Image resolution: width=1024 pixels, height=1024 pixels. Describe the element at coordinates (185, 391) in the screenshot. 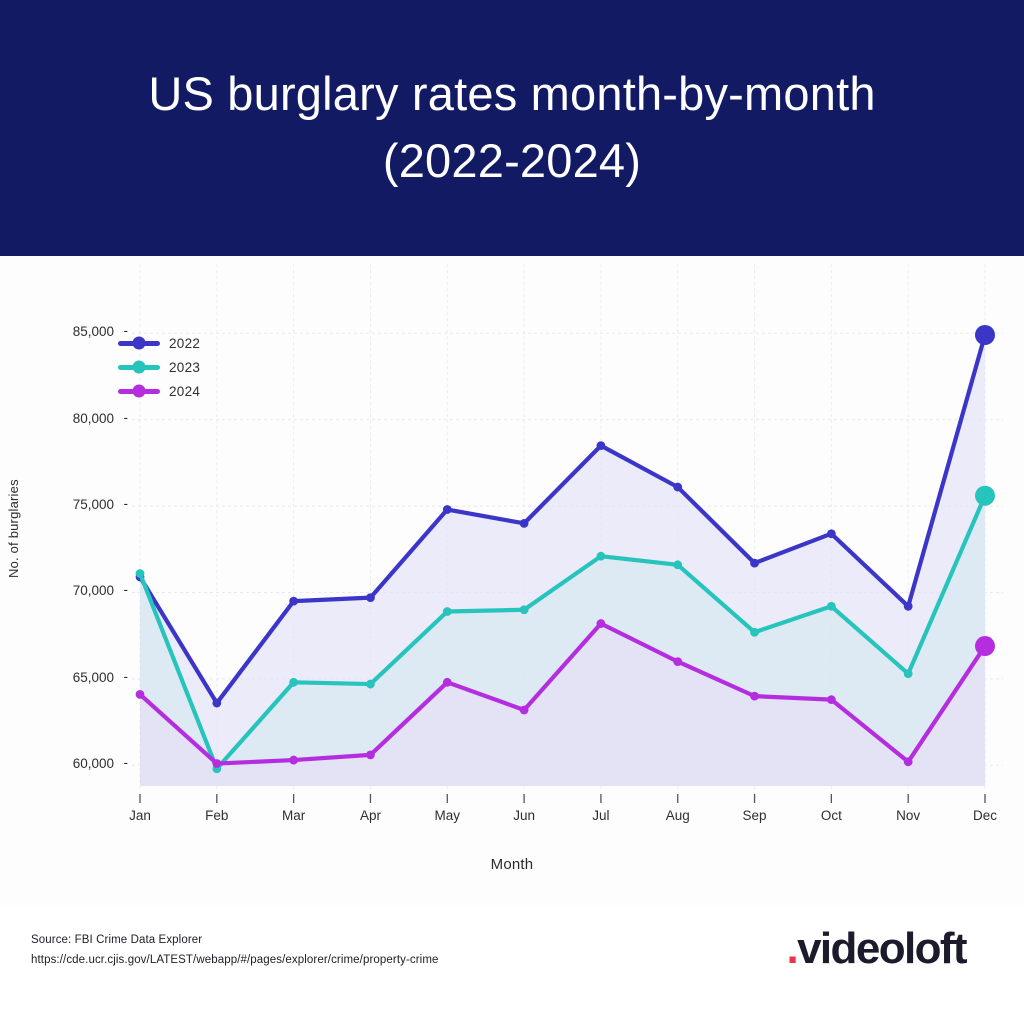

I see `legend-label-2024: 2024` at that location.